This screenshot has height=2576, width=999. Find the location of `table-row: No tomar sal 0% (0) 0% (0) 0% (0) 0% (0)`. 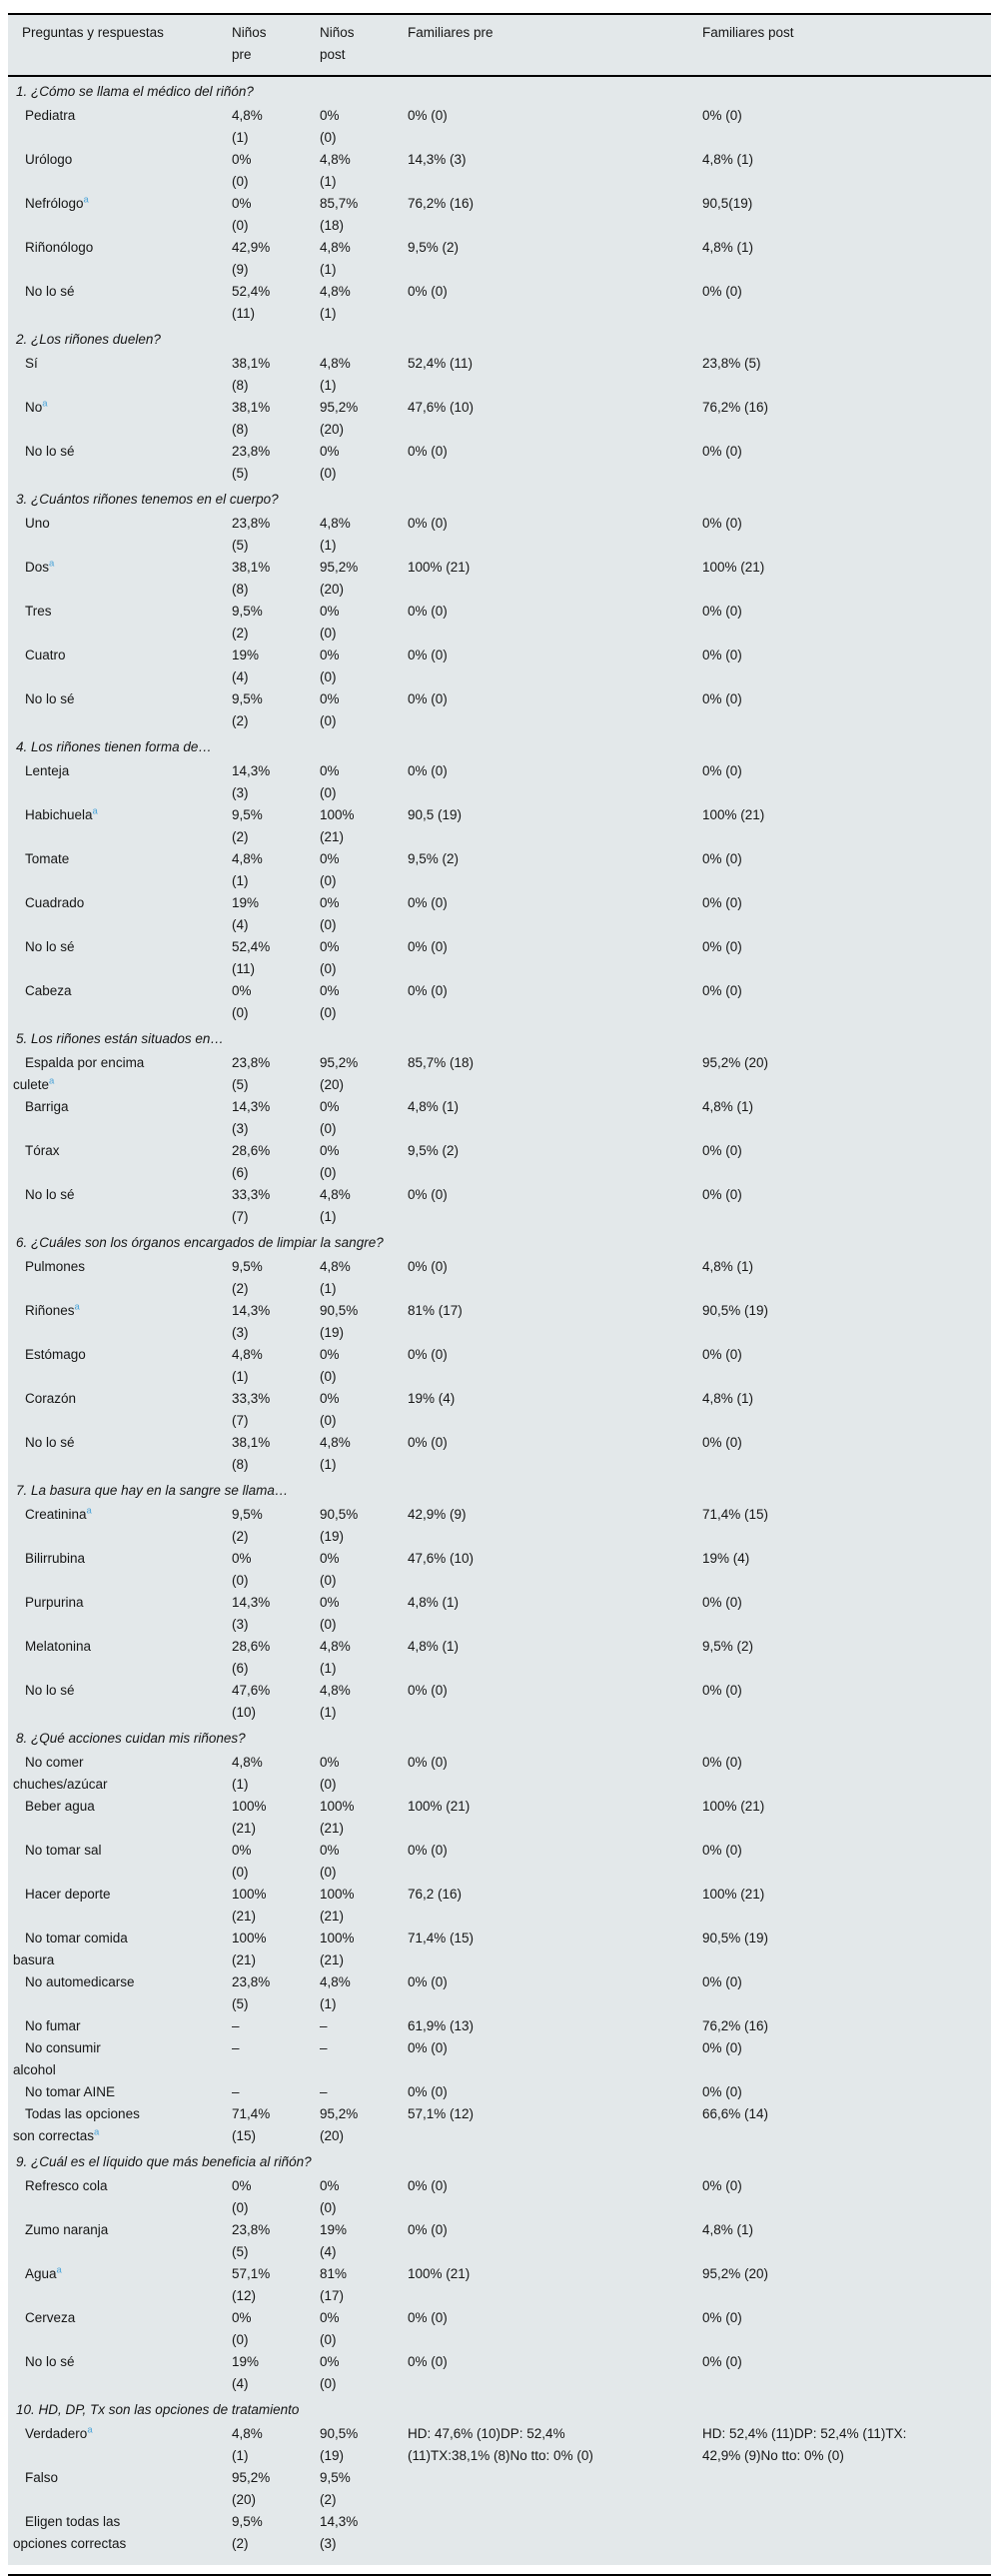

table-row: No tomar sal 0% (0) 0% (0) 0% (0) 0% (0) is located at coordinates (500, 1862).